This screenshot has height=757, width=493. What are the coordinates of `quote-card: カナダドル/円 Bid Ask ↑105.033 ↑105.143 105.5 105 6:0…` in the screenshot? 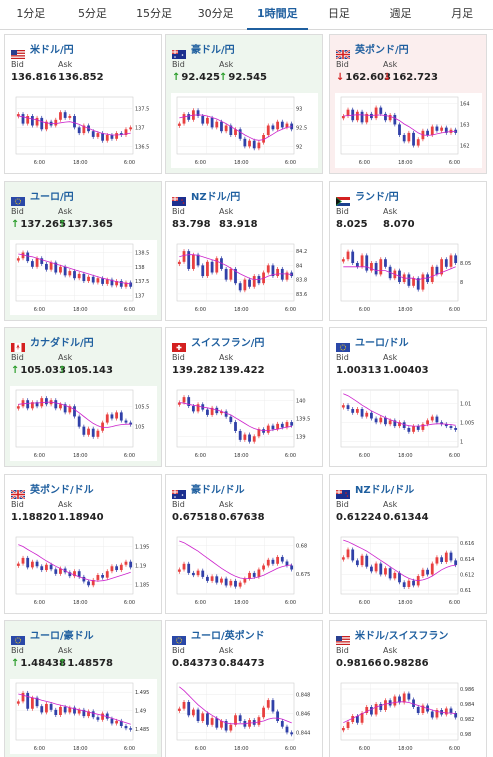 It's located at (83, 397).